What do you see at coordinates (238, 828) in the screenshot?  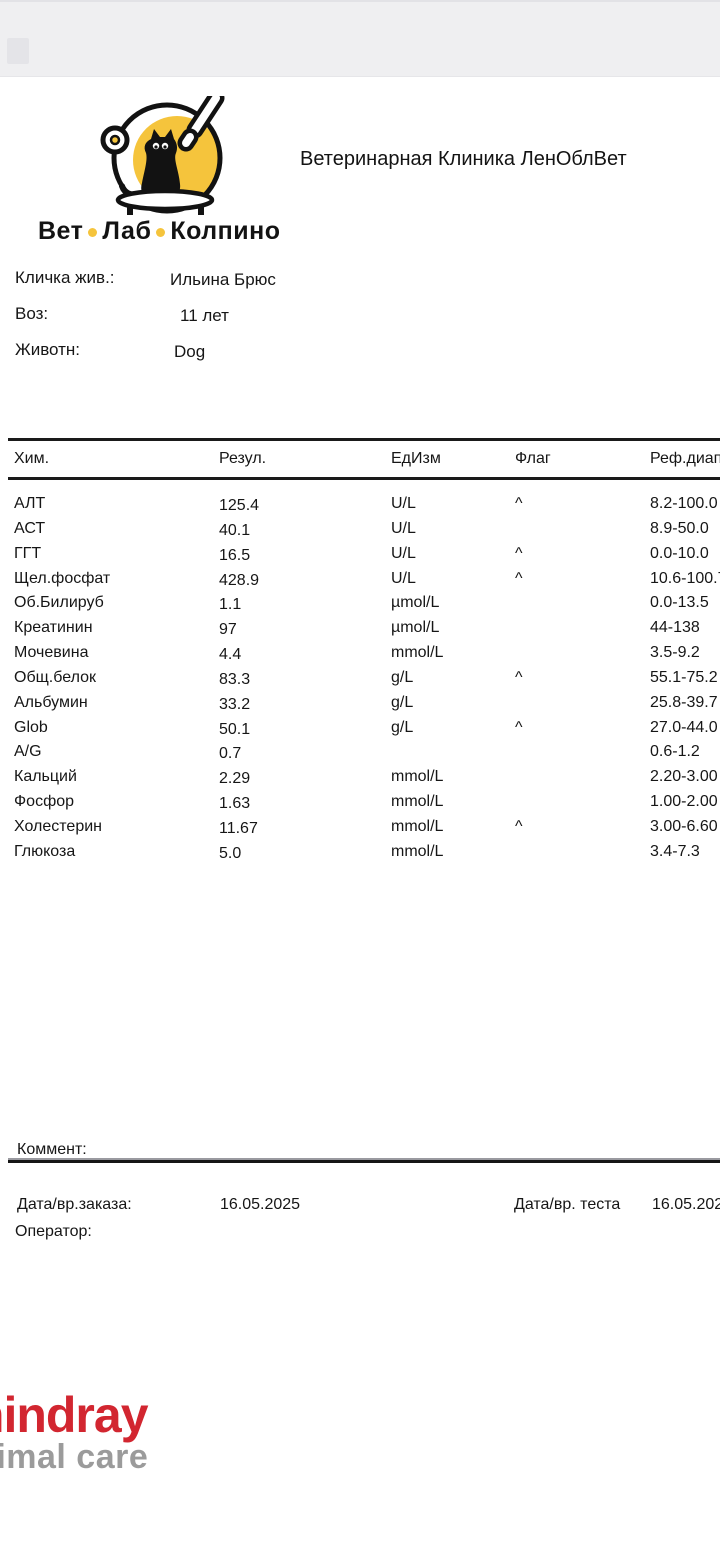 I see `analyte-result: 11.67` at bounding box center [238, 828].